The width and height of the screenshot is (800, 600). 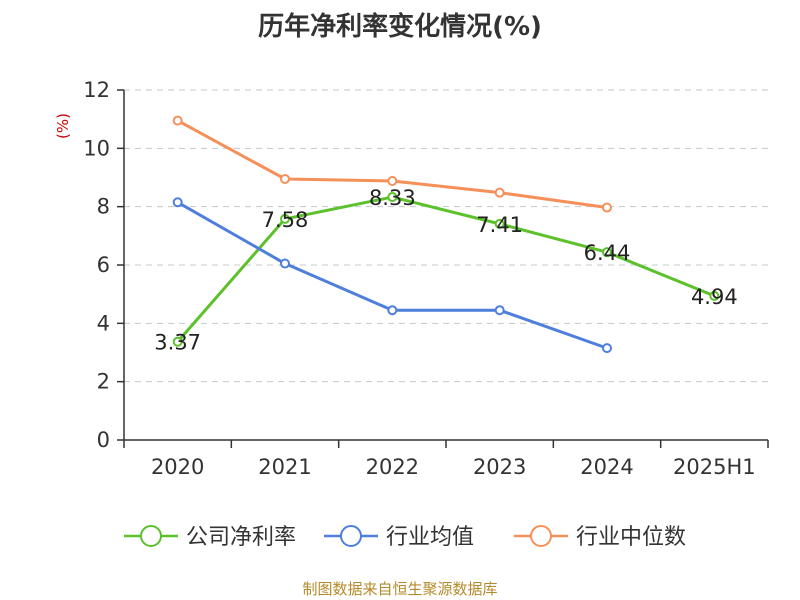 I want to click on data-label: 7.41, so click(x=499, y=225).